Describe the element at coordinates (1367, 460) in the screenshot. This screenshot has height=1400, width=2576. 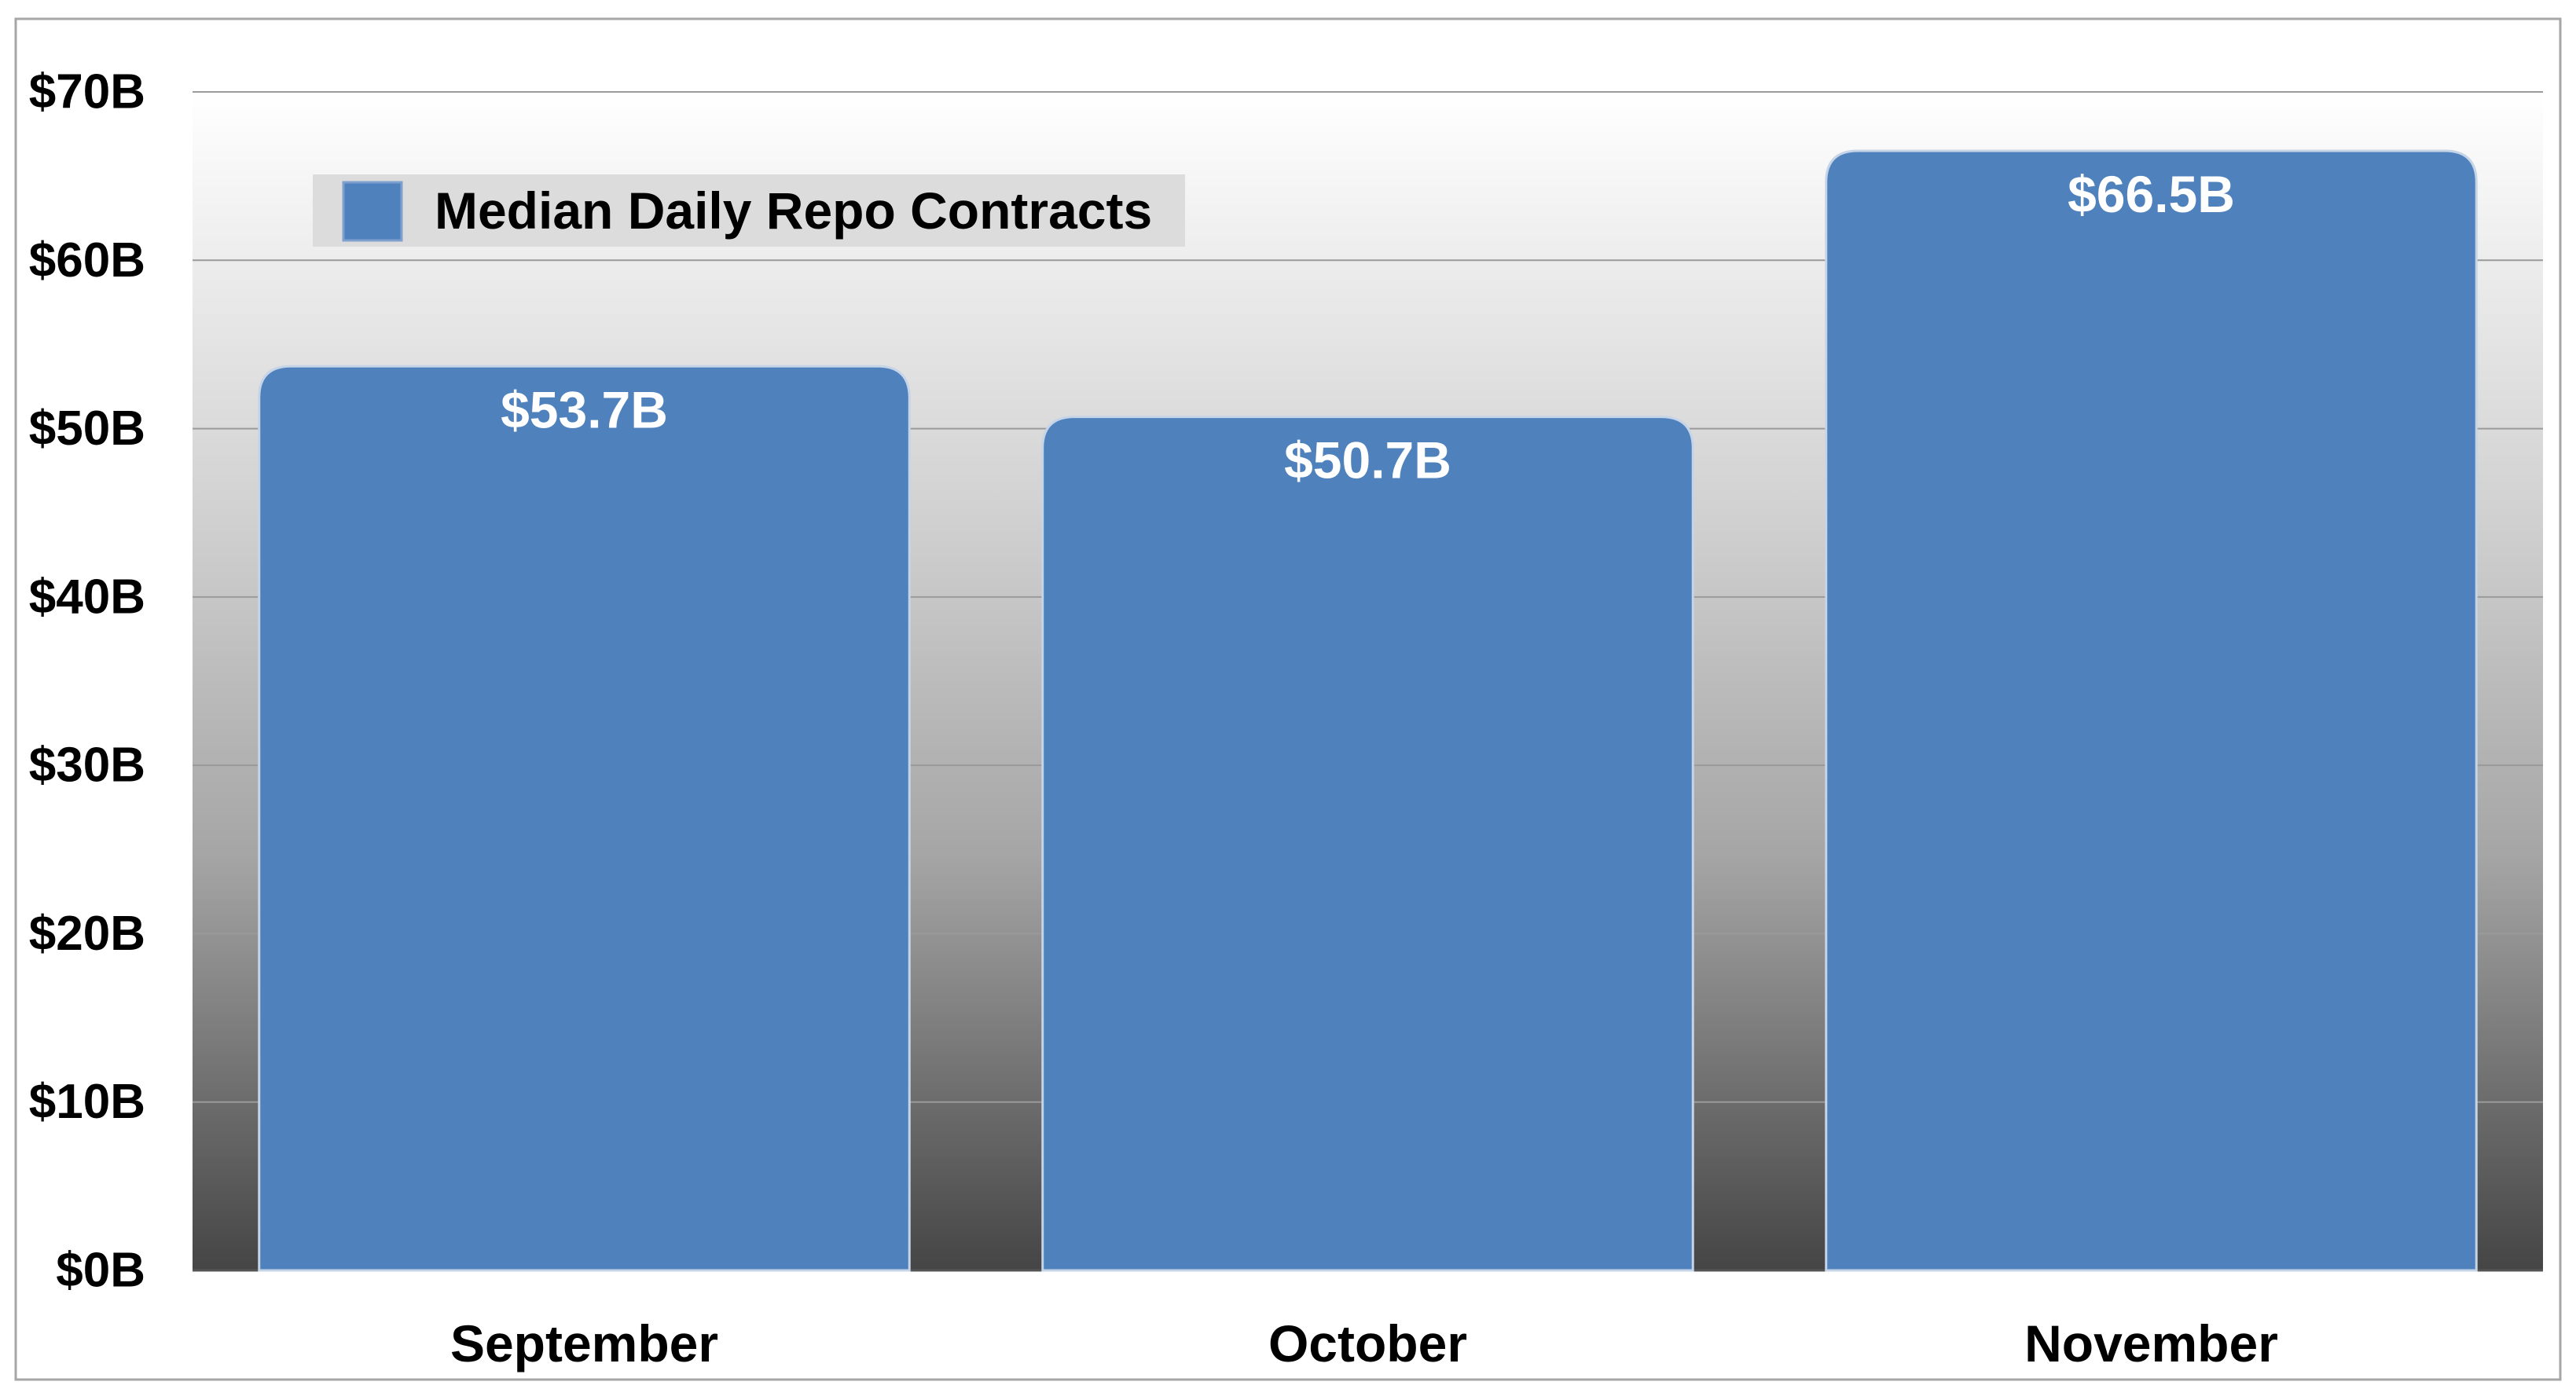
I see `data-label: $50.7B` at that location.